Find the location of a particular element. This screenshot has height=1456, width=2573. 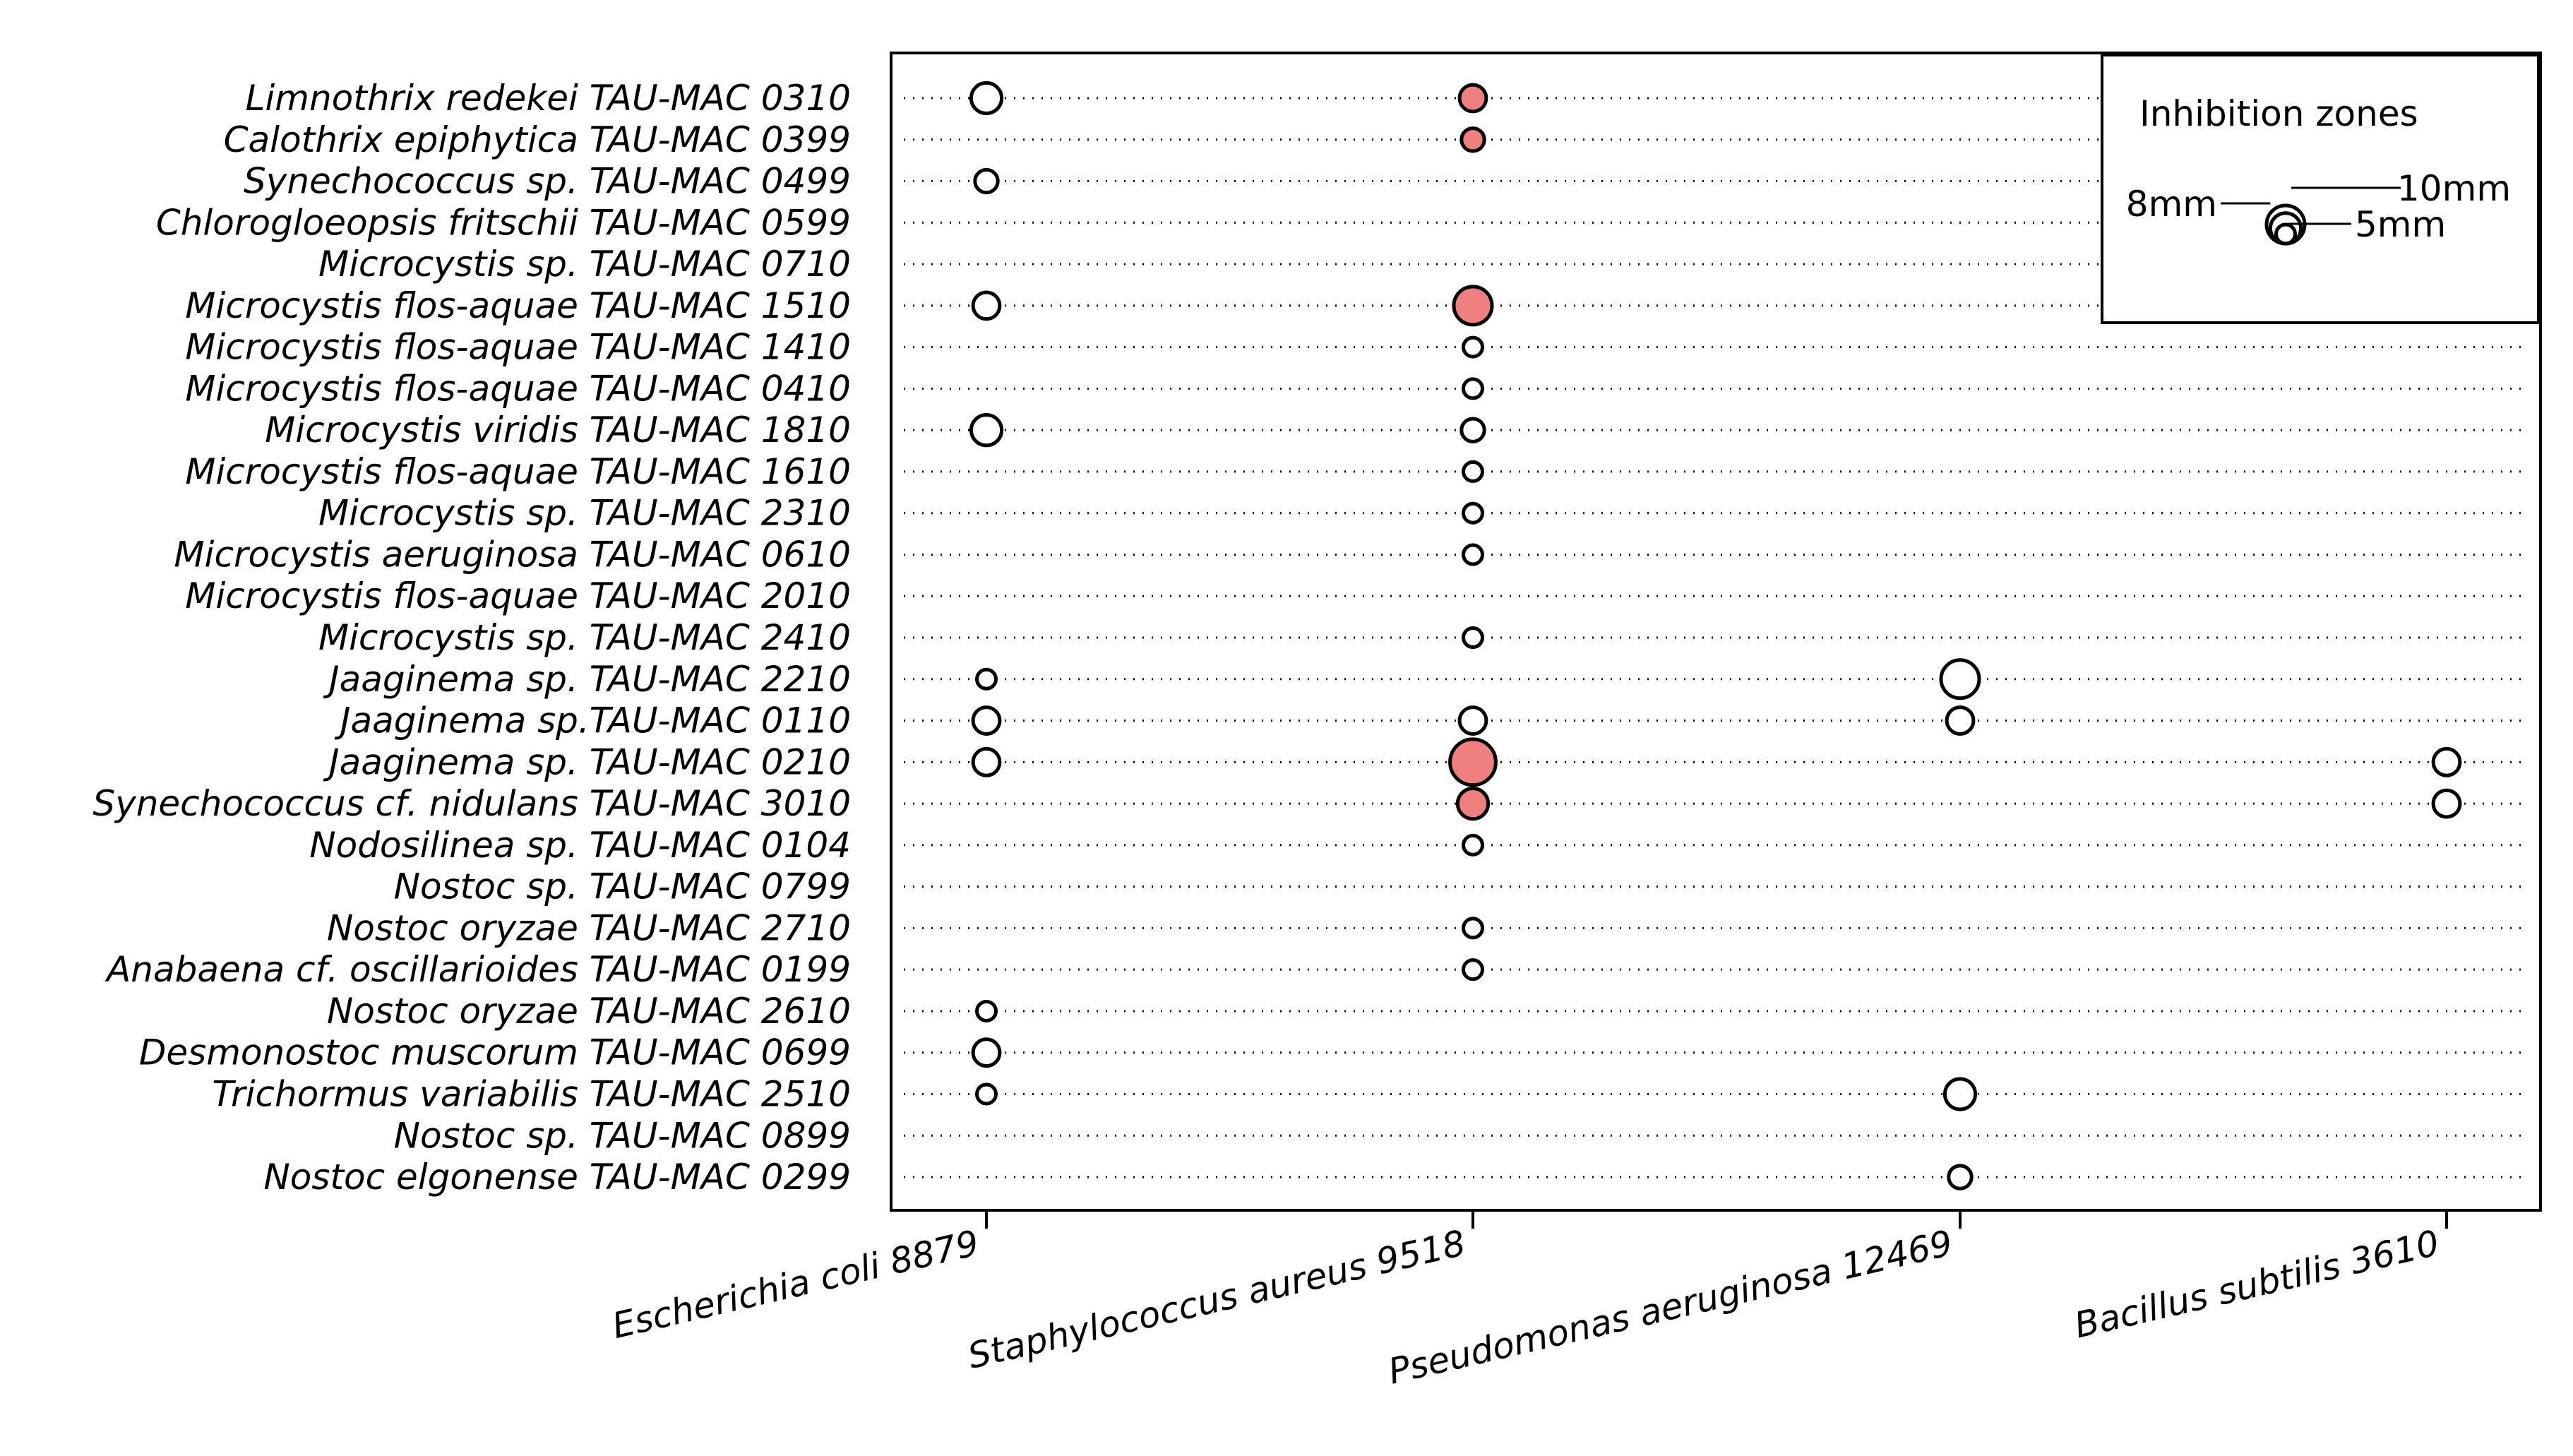

x-label-pseudomonas-aeruginosa-12469: Pseudomonas aeruginosa 12469 is located at coordinates (1671, 1307).